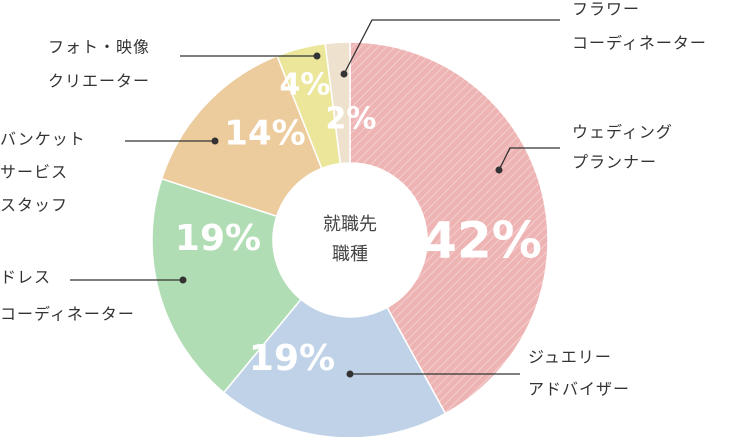 This screenshot has height=437, width=732. What do you see at coordinates (34, 172) in the screenshot?
I see `category-label: サービス` at bounding box center [34, 172].